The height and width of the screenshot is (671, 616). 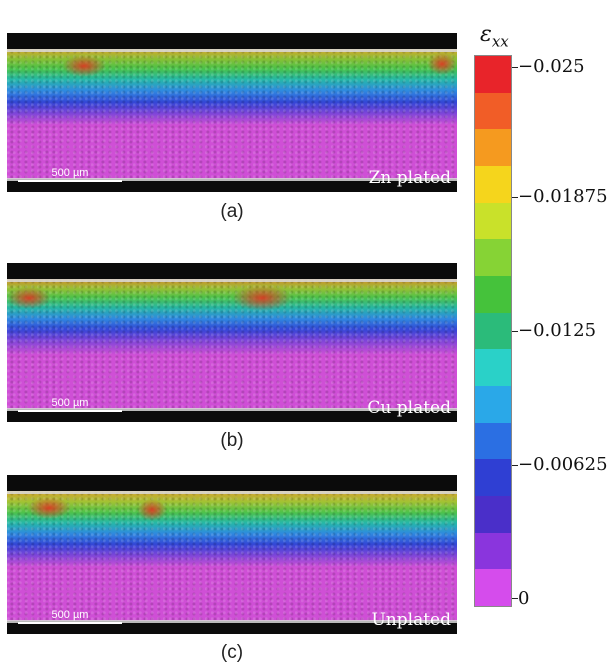 What do you see at coordinates (563, 196) in the screenshot?
I see `colorbar-tick-label: −0.01875` at bounding box center [563, 196].